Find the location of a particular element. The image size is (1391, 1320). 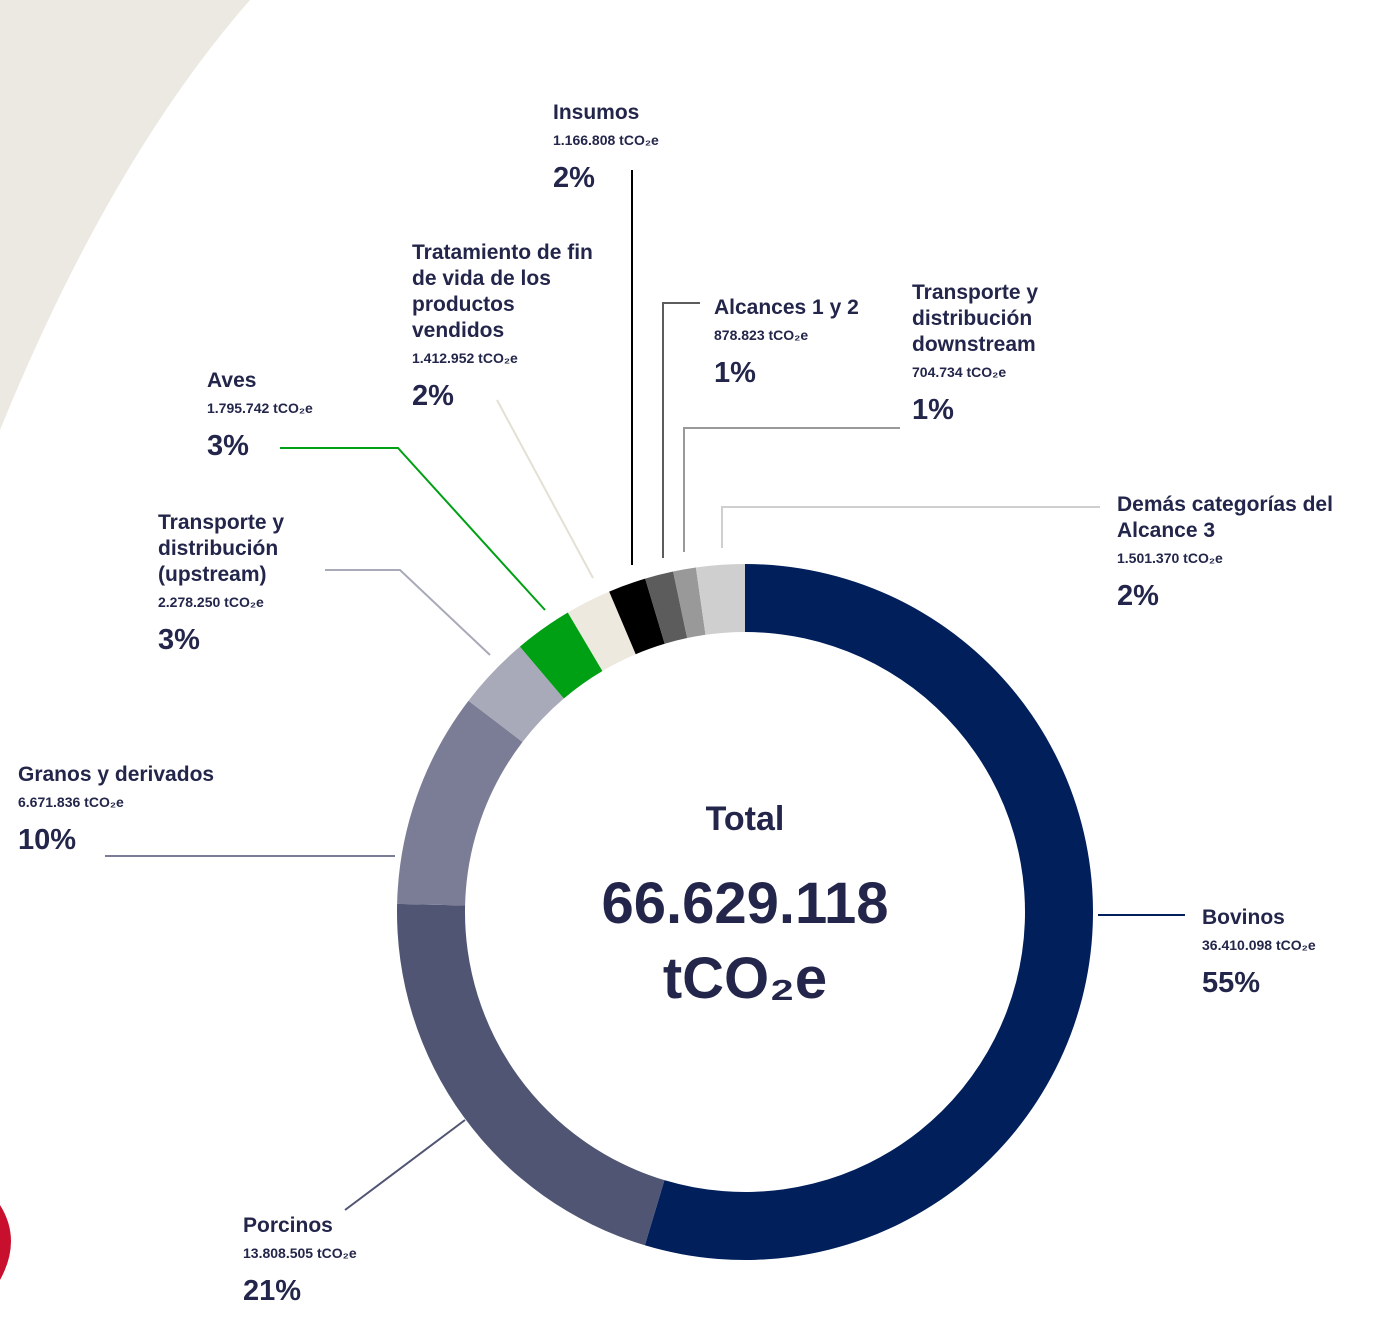

category-name: Insumos is located at coordinates (596, 112).